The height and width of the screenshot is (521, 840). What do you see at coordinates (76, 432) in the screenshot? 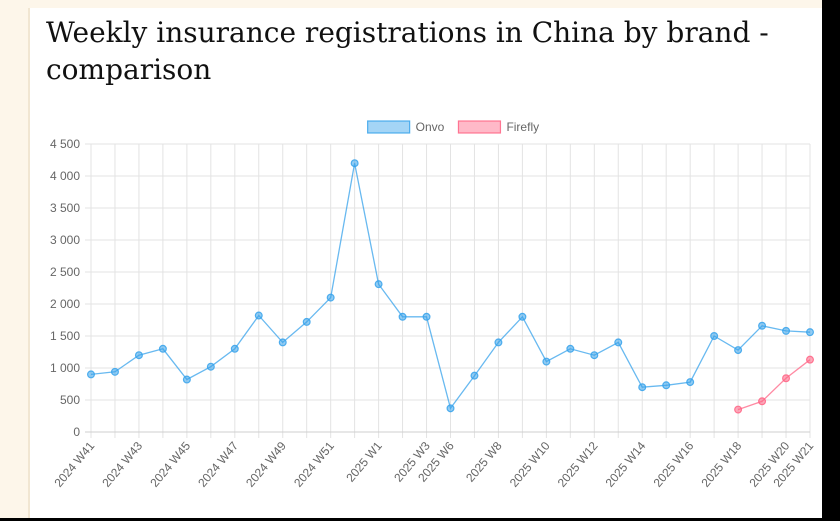
I see `y-tick-label: 0` at bounding box center [76, 432].